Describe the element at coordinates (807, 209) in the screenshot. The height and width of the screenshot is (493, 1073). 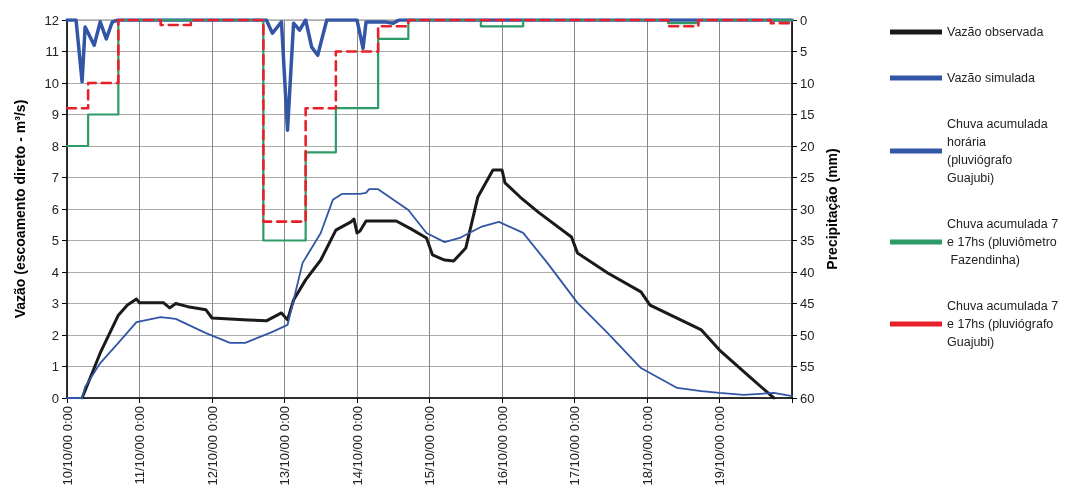
I see `y2-tick-label: 30` at that location.